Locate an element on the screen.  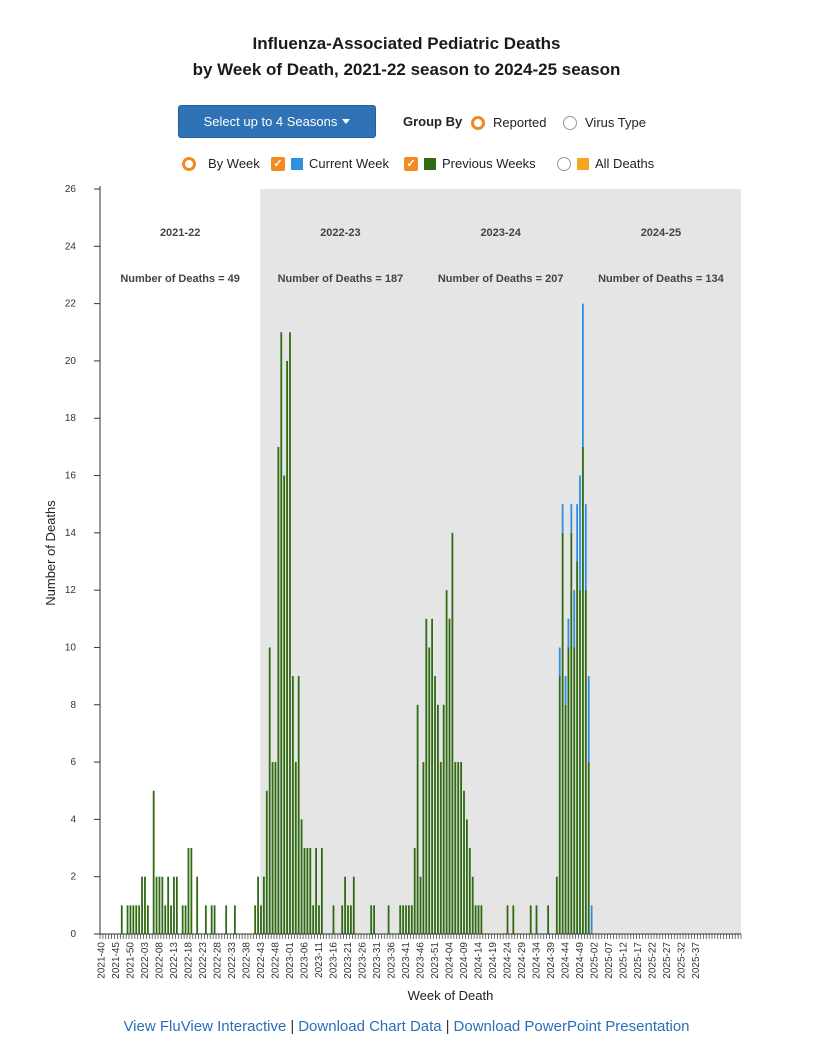
virus-type-radio: Virus Type is located at coordinates (604, 122).